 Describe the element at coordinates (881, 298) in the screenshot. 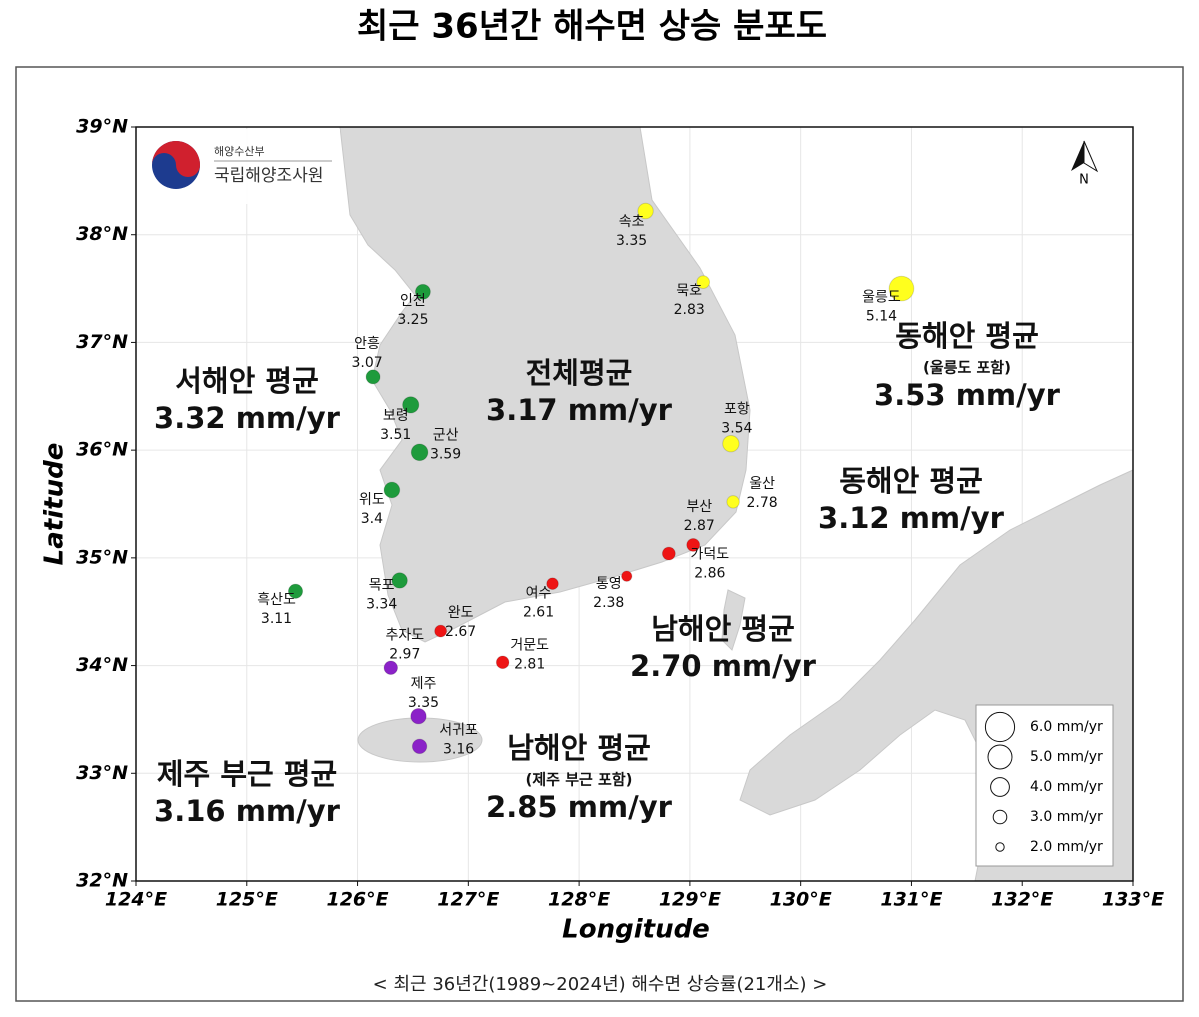

I see `station-name: 울릉도` at that location.